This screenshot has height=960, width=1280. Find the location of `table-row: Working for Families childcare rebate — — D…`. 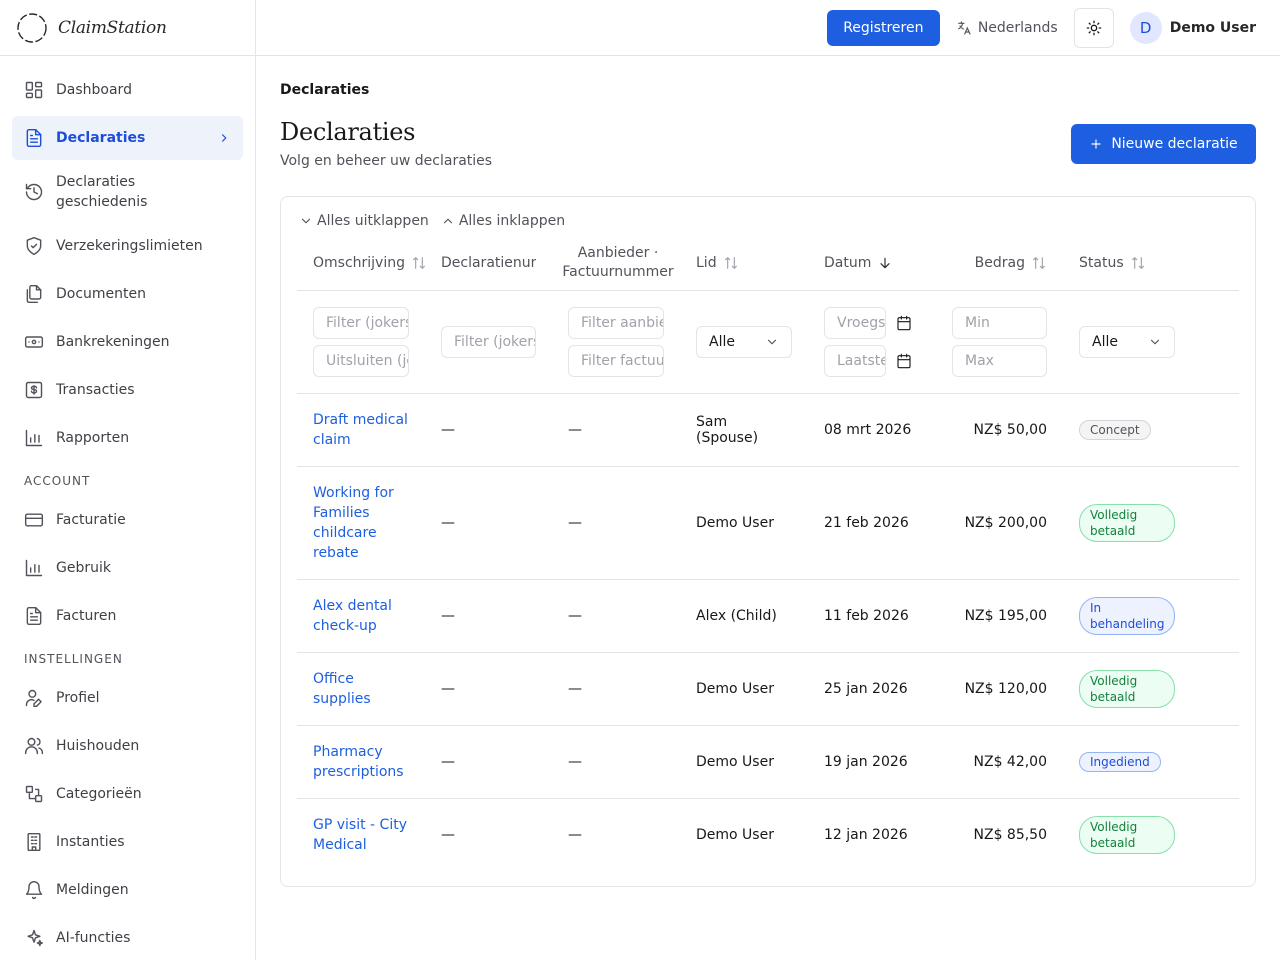

table-row: Working for Families childcare rebate — — D… is located at coordinates (768, 523).